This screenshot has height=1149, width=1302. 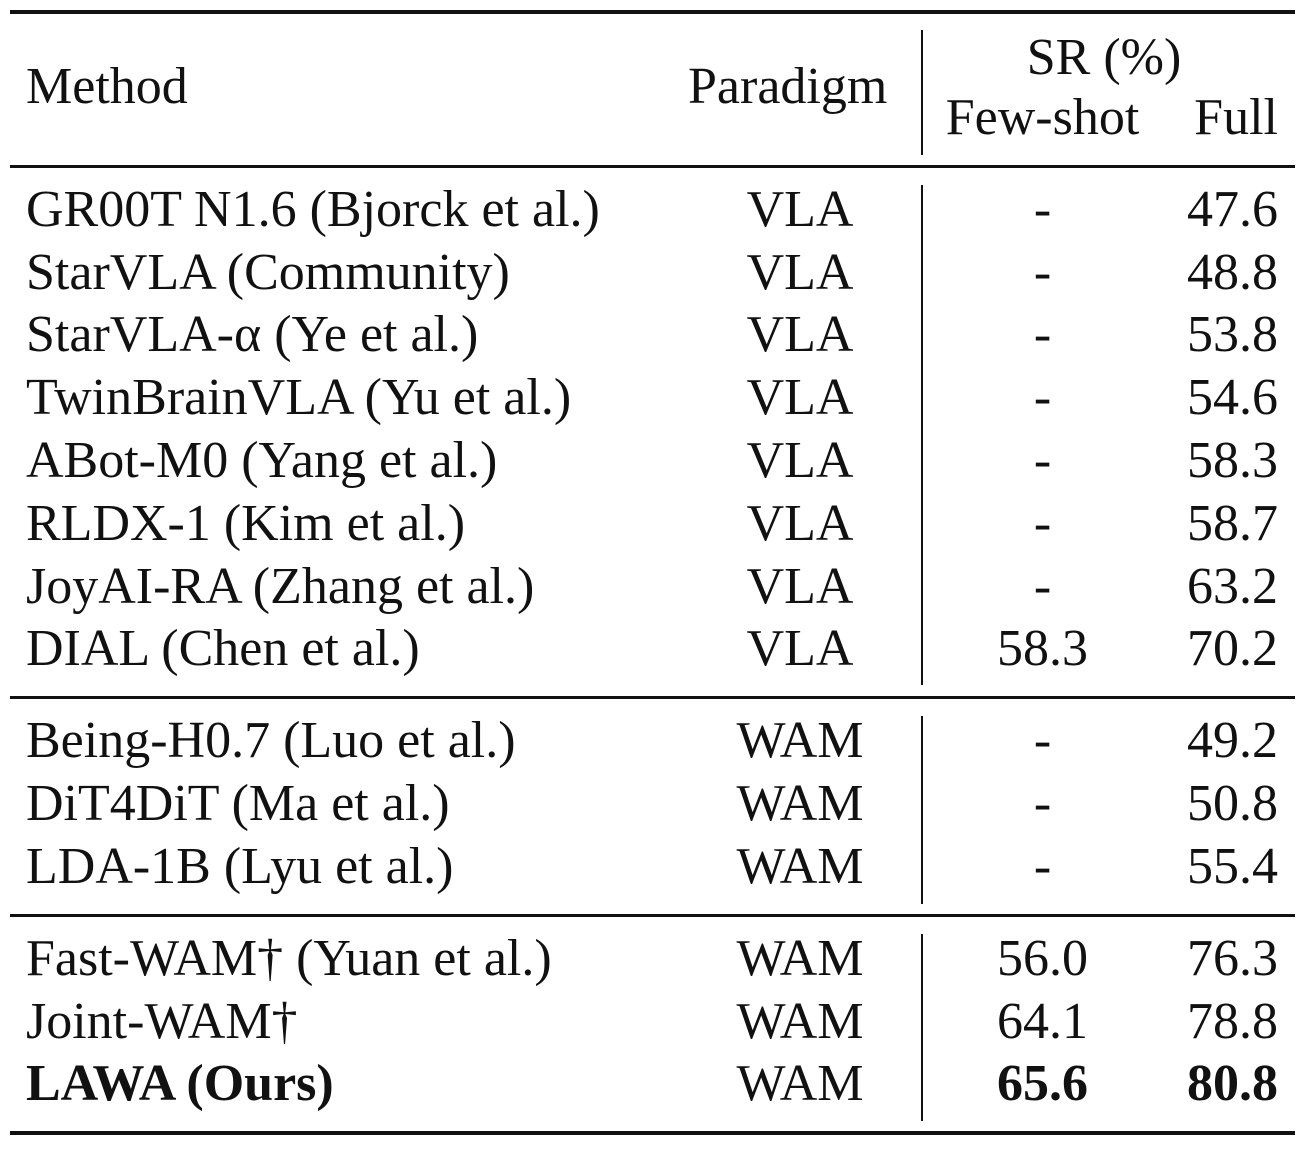 I want to click on full-cell: 58.7, so click(x=1232, y=523).